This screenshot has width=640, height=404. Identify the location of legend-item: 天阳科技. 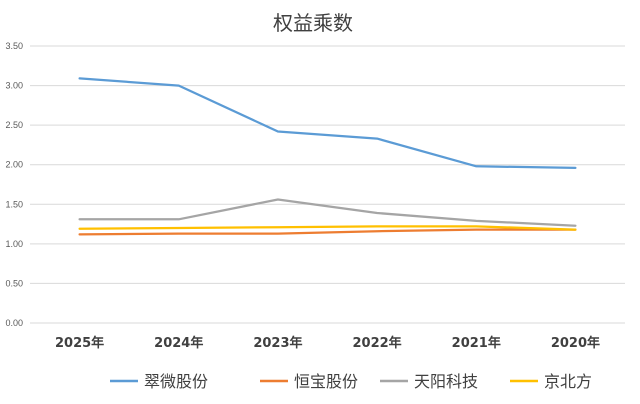
(429, 381).